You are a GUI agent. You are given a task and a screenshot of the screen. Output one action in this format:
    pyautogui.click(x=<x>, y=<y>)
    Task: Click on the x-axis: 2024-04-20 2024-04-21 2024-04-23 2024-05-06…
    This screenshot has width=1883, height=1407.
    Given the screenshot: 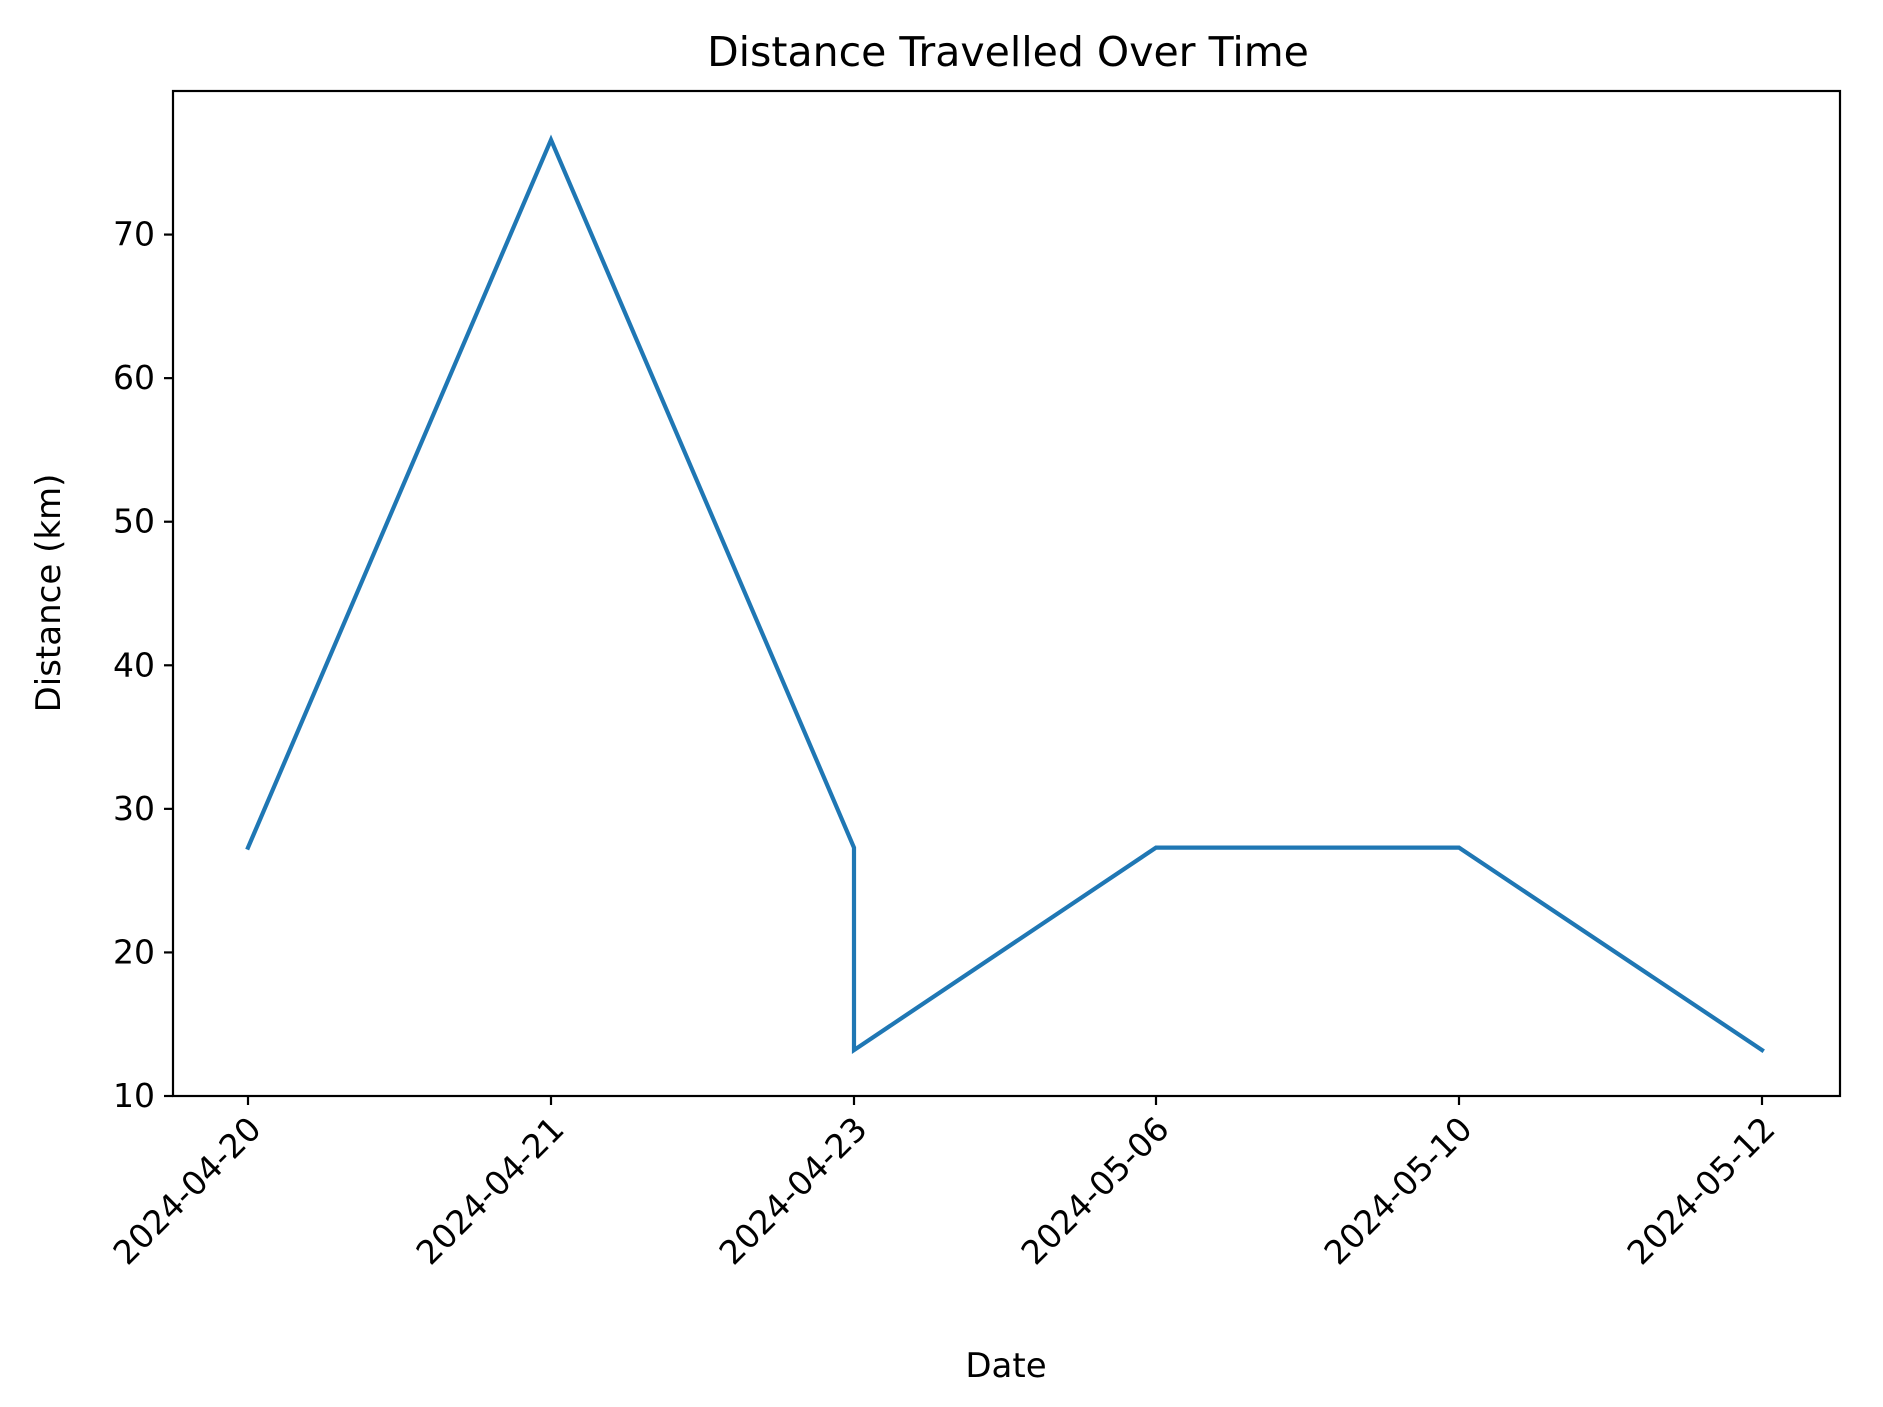 What is the action you would take?
    pyautogui.click(x=944, y=1184)
    